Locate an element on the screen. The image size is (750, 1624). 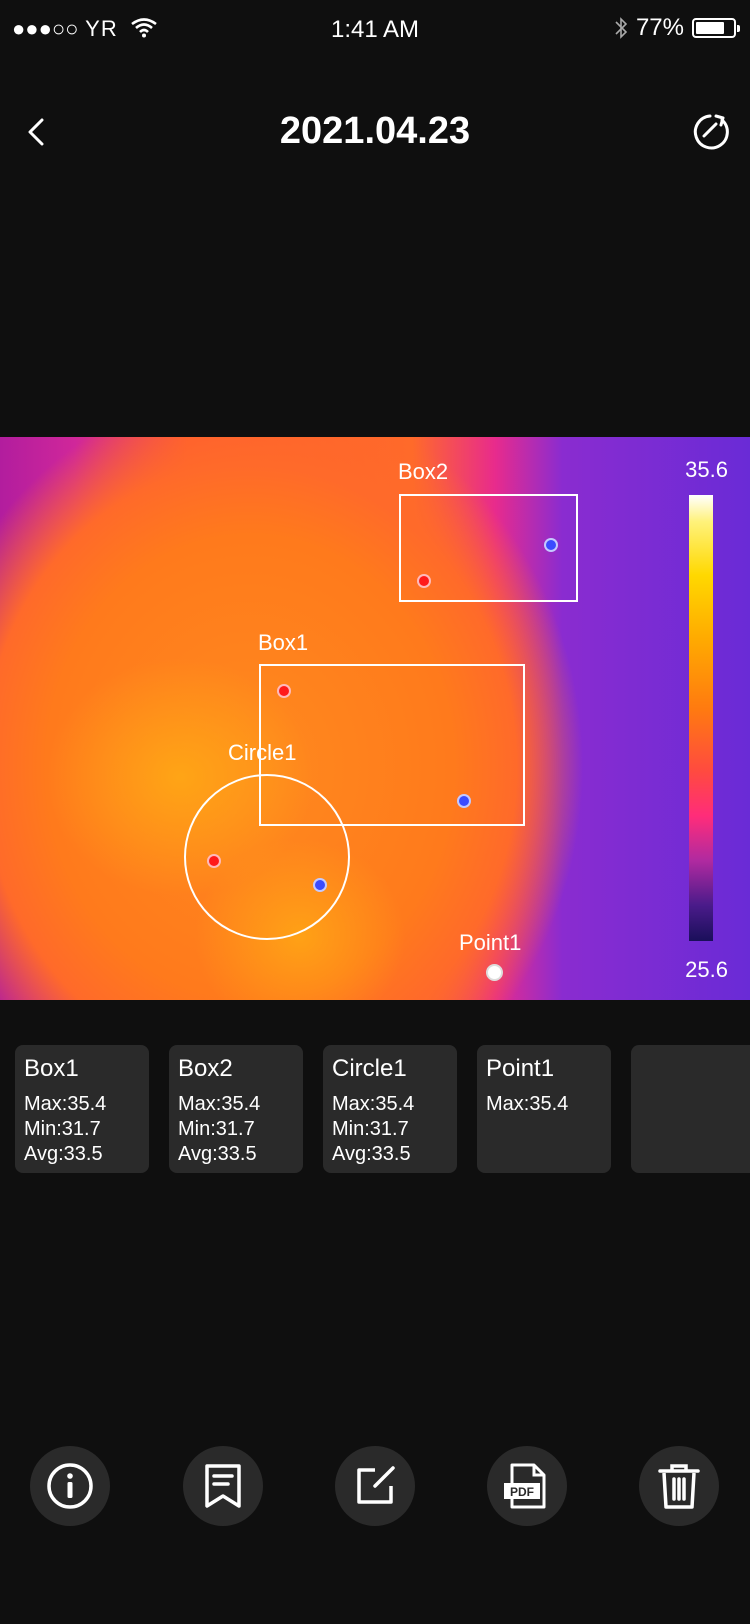
card-title: Box1 is located at coordinates (51, 1068).